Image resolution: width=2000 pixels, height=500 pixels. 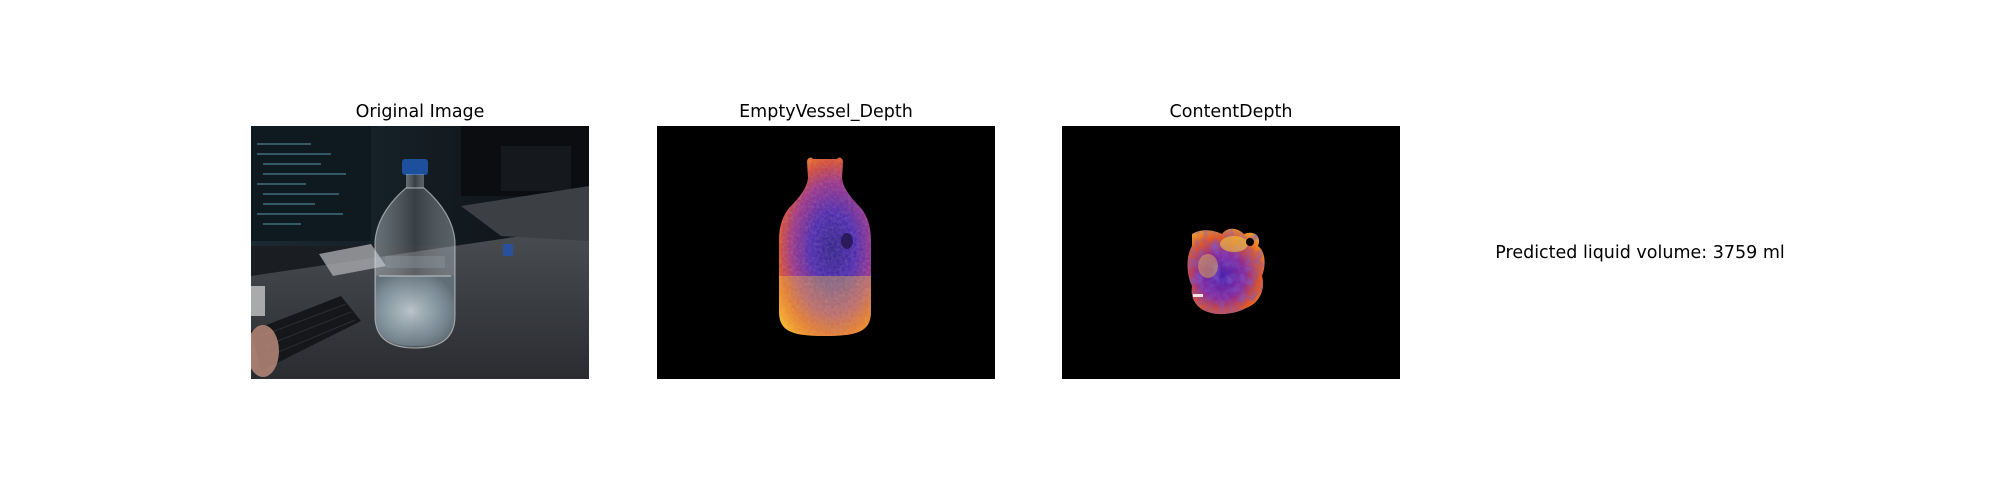 I want to click on original-image-title: Original Image, so click(x=420, y=112).